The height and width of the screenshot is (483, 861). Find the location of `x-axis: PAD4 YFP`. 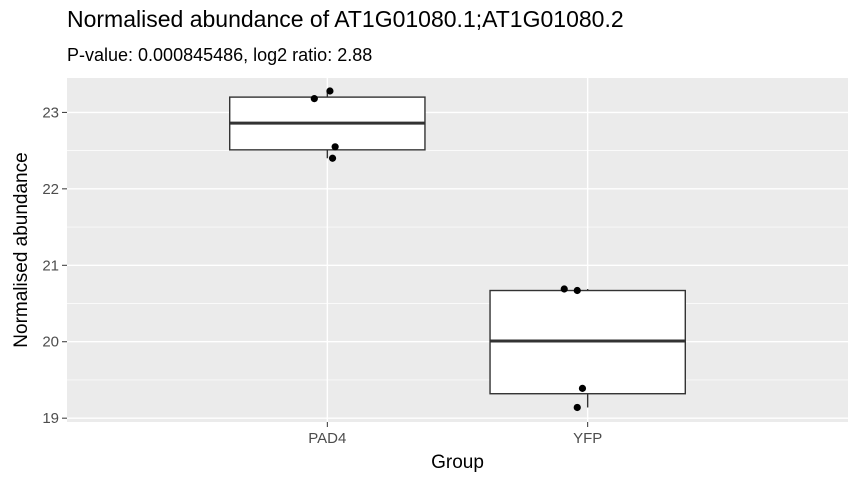

x-axis: PAD4 YFP is located at coordinates (455, 434).